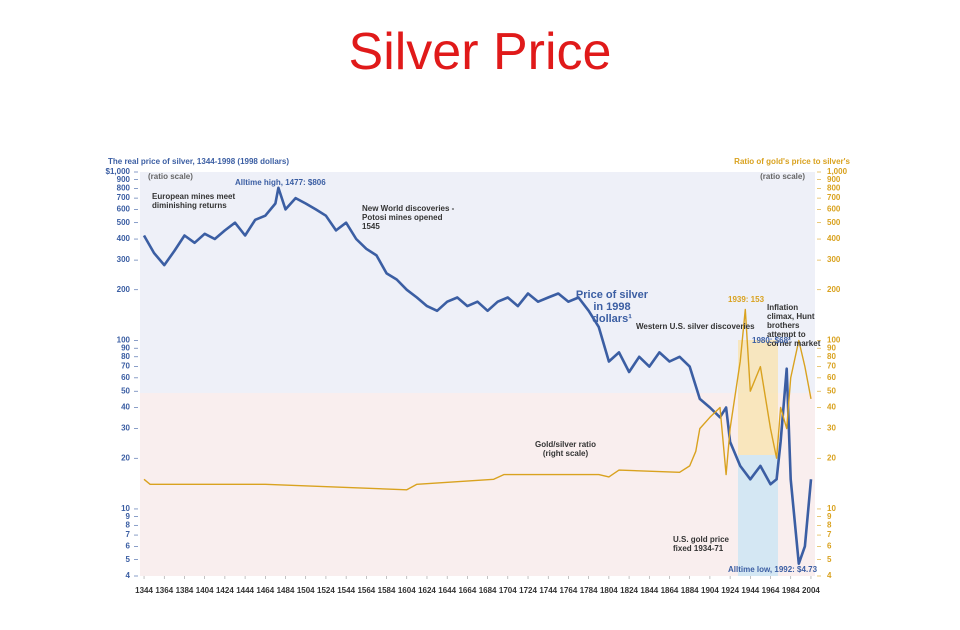 The image size is (960, 630). Describe the element at coordinates (609, 590) in the screenshot. I see `x-tick-label: 1804` at that location.